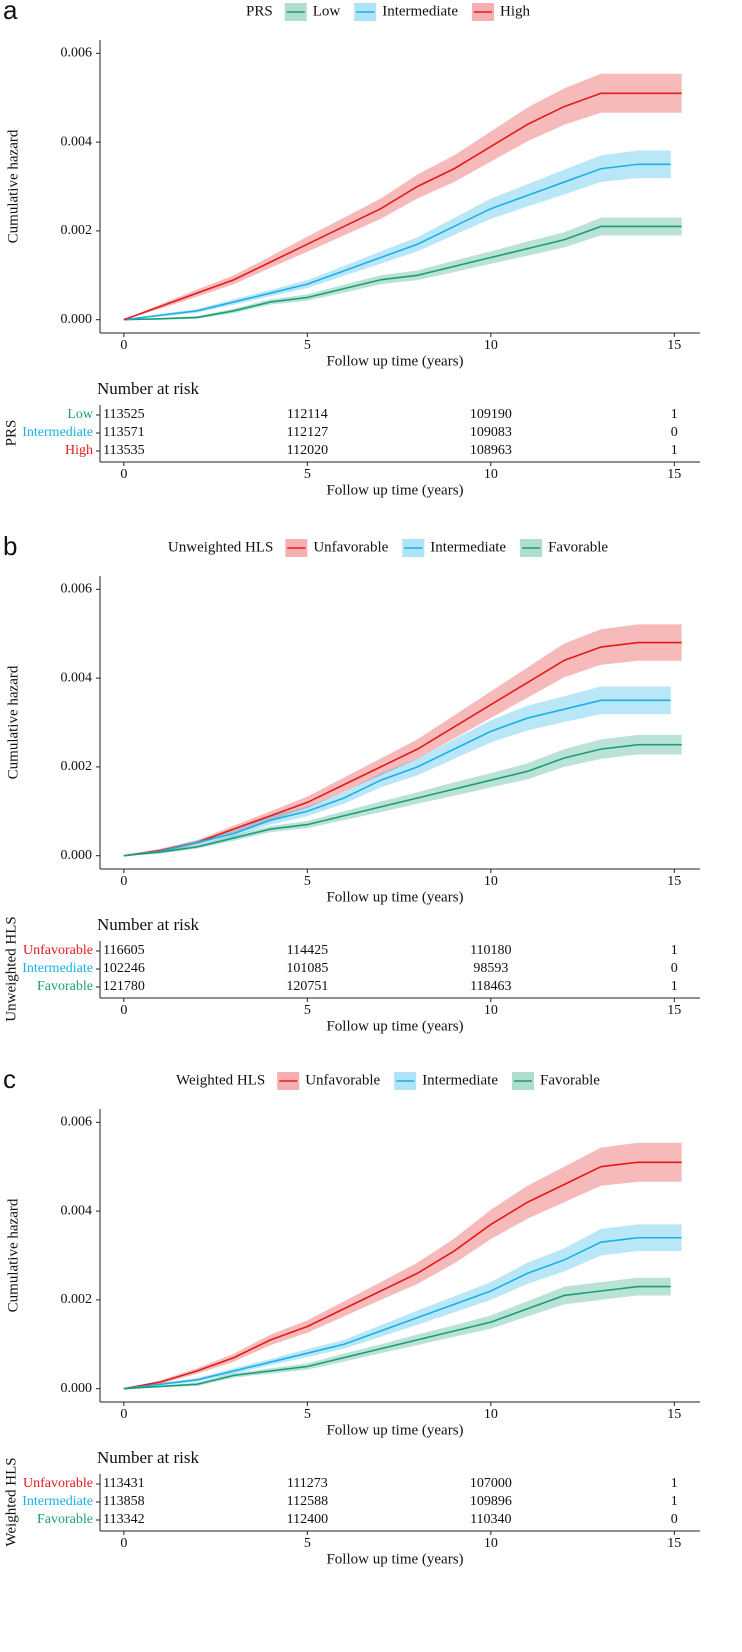  What do you see at coordinates (491, 1483) in the screenshot?
I see `at-risk-count: 107000` at bounding box center [491, 1483].